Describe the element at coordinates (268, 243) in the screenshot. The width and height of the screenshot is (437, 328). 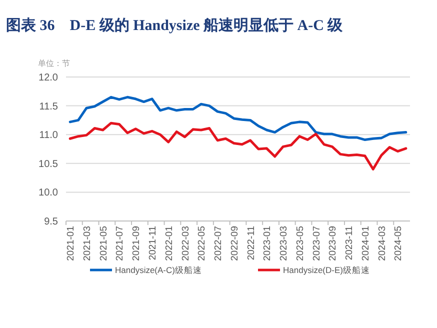
I see `x-tick-label: 2023-01` at that location.